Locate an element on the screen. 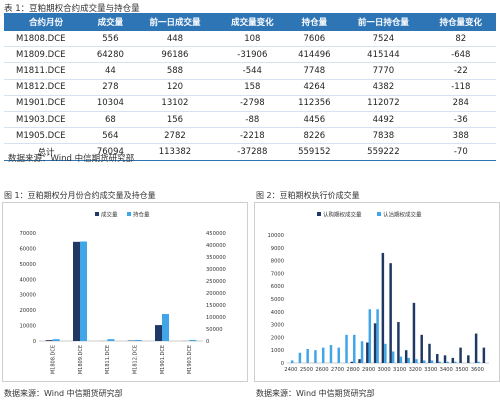 This screenshot has height=404, width=500. y-tick-label: 40000 is located at coordinates (27, 280).